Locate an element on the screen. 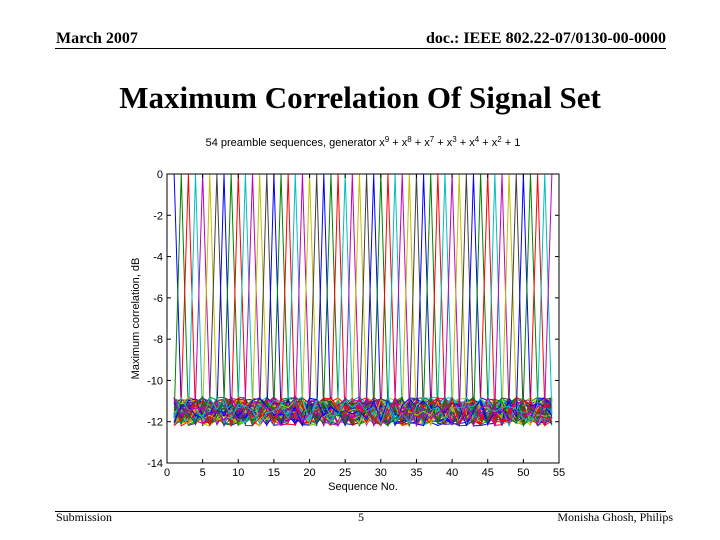 Image resolution: width=720 pixels, height=540 pixels. chart-title-exponent: 2 is located at coordinates (499, 139).